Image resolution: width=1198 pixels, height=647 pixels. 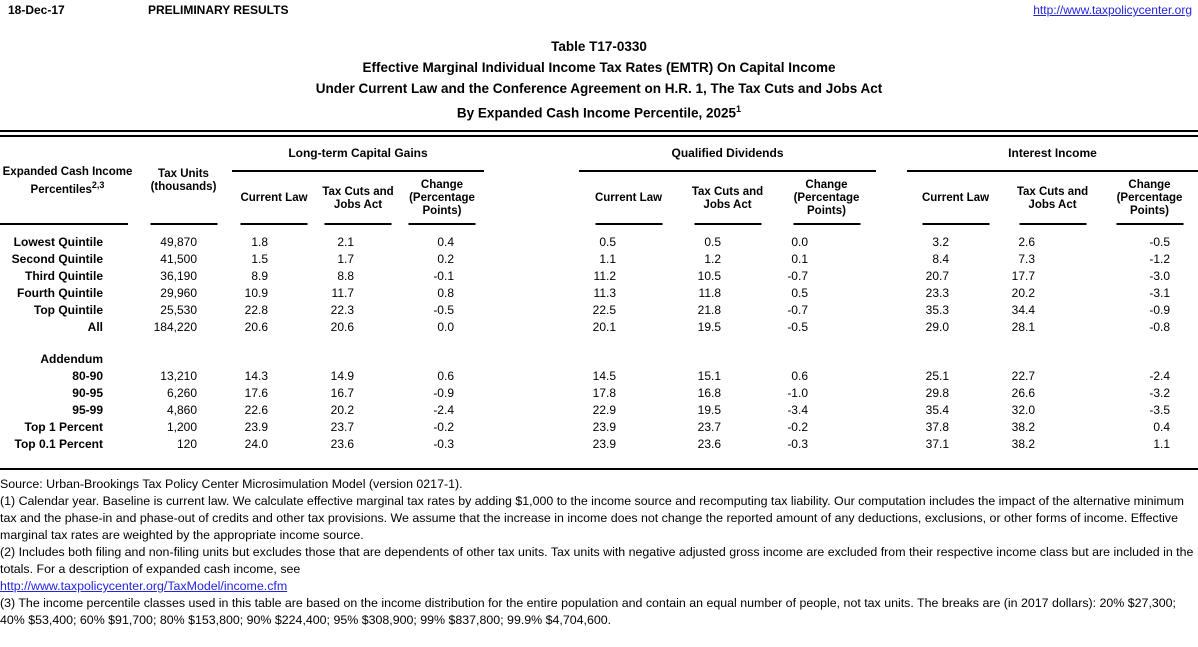 I want to click on cell-interest-2: -3.1, so click(x=1160, y=293).